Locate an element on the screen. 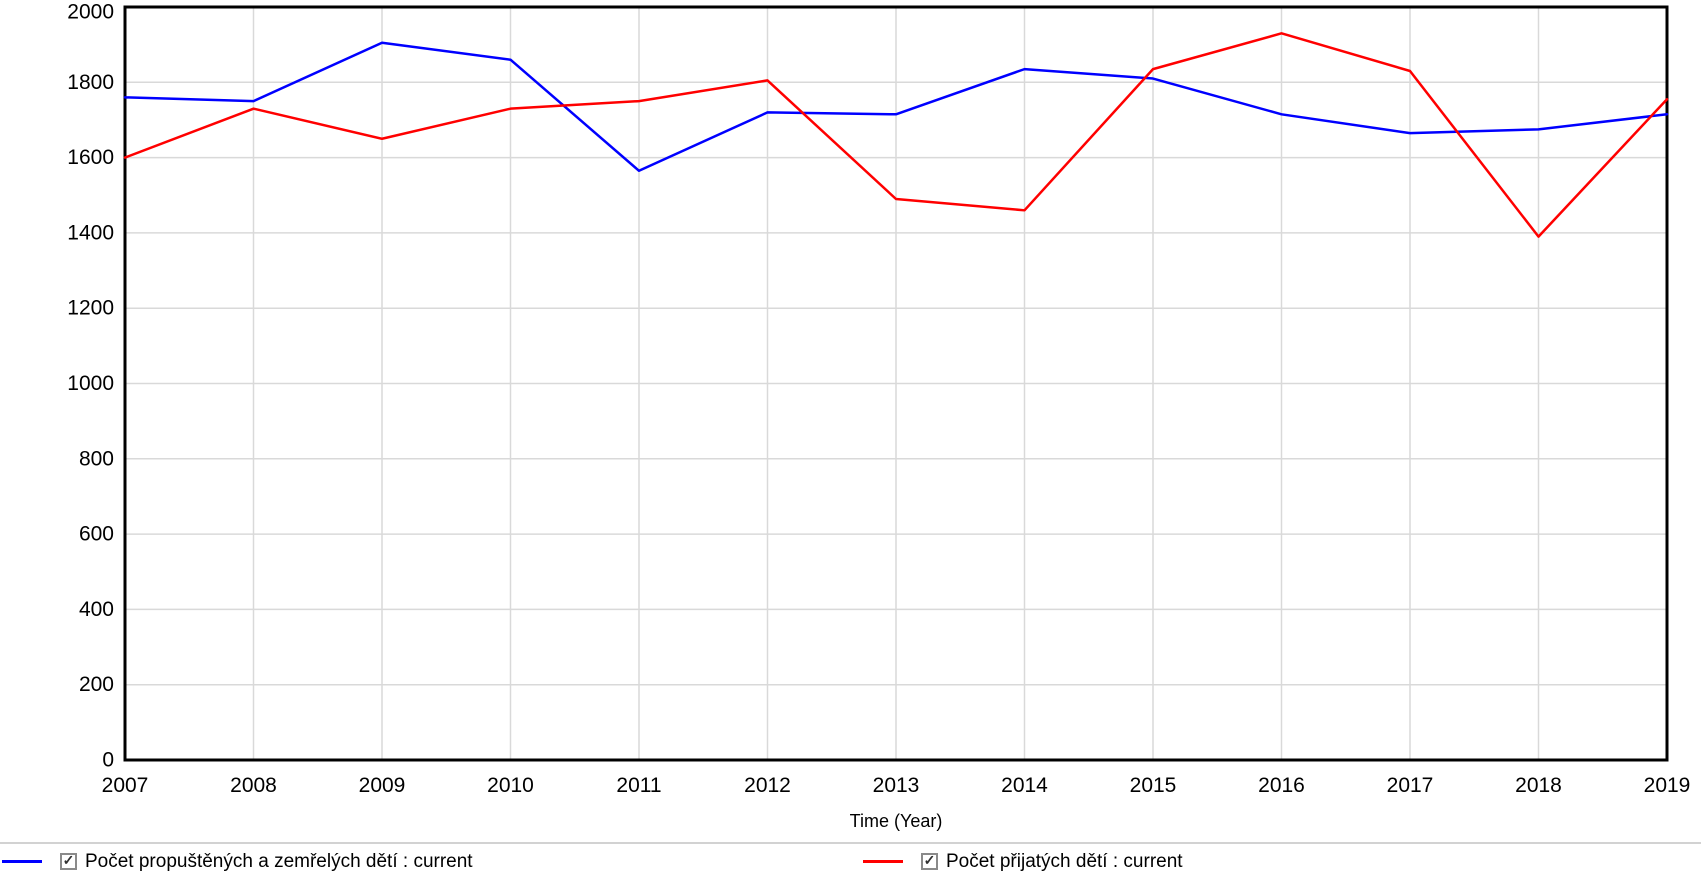 This screenshot has width=1701, height=877. x-tick-label: 2011 is located at coordinates (638, 785).